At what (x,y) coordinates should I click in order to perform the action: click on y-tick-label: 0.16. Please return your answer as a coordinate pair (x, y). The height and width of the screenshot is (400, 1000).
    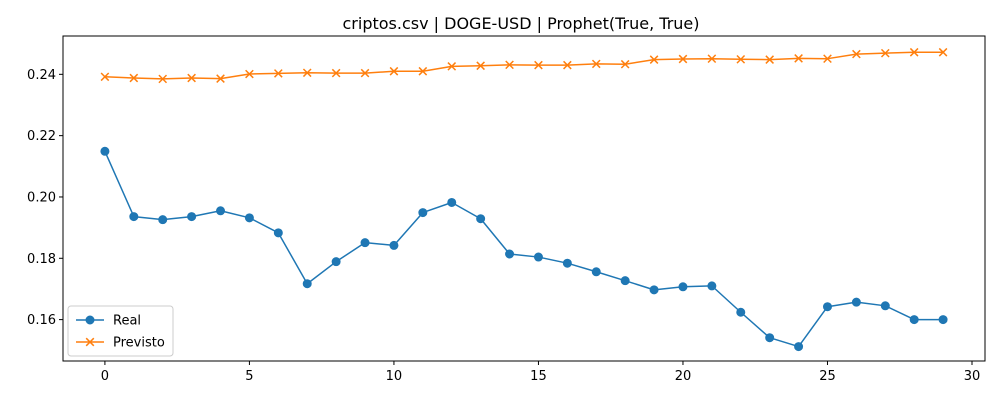
    Looking at the image, I should click on (41, 320).